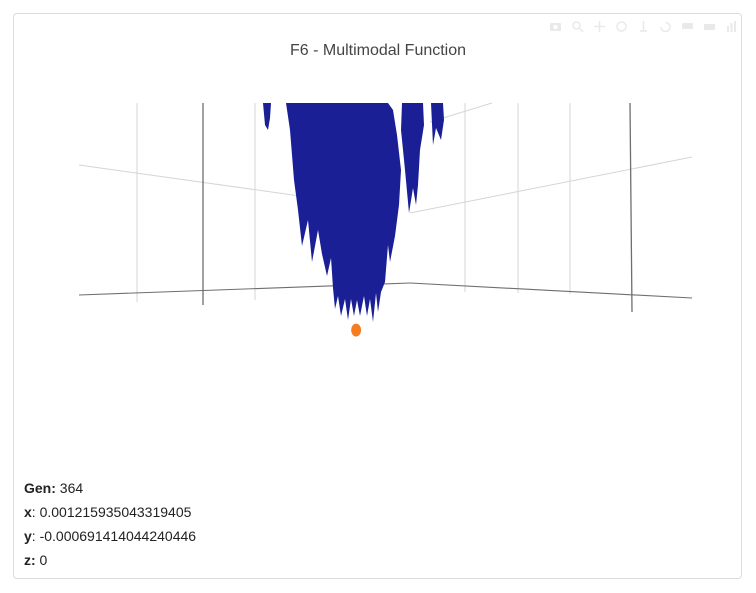 This screenshot has height=593, width=756. Describe the element at coordinates (412, 158) in the screenshot. I see `function-surface-fold` at that location.